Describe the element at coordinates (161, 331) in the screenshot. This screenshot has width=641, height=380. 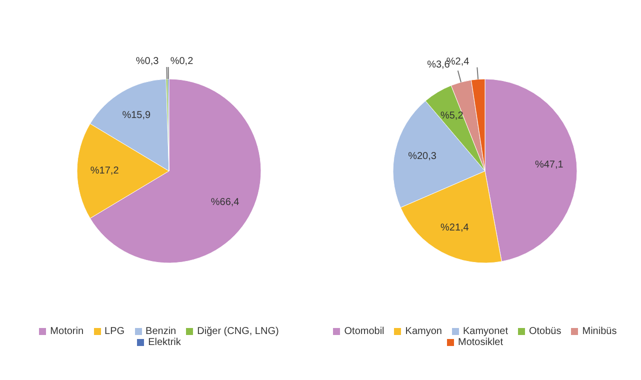
I see `legend-label: Benzin` at that location.